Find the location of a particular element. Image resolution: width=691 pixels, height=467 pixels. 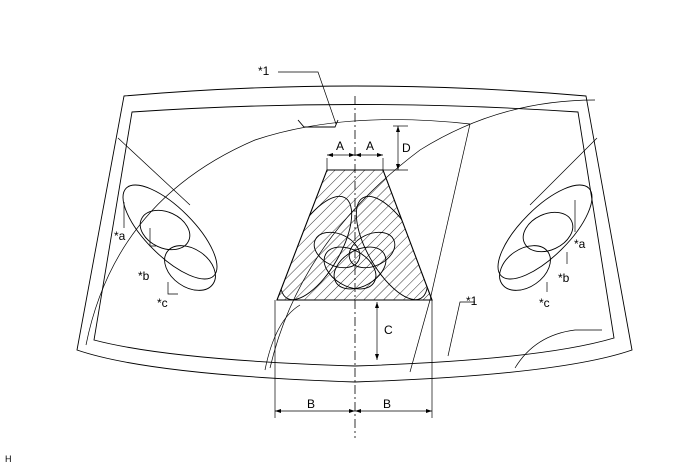

callout-right-a: *a is located at coordinates (580, 244).